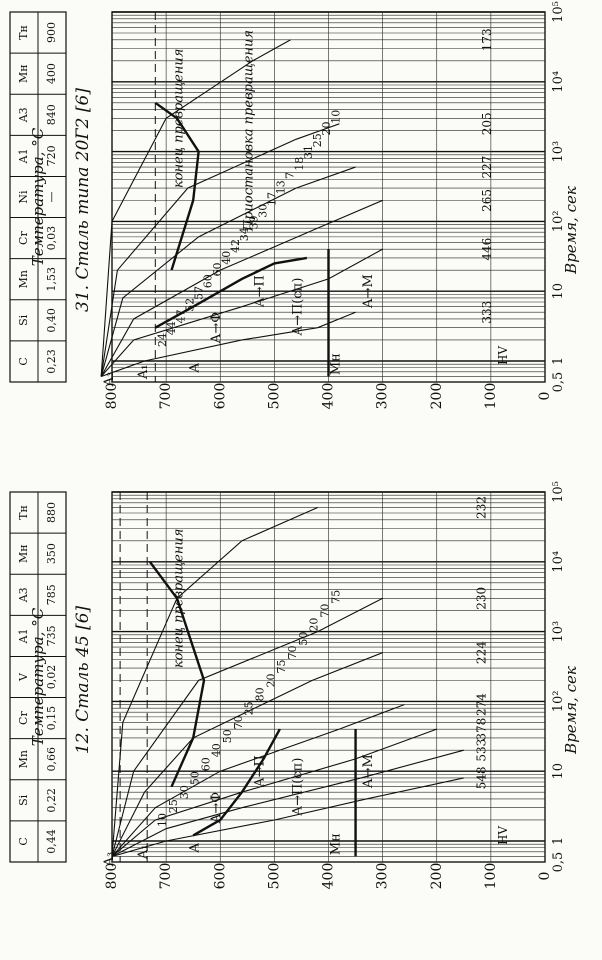 Image resolution: width=602 pixels, height=960 pixels. I want to click on annotation-label: конец превращения, so click(178, 118).